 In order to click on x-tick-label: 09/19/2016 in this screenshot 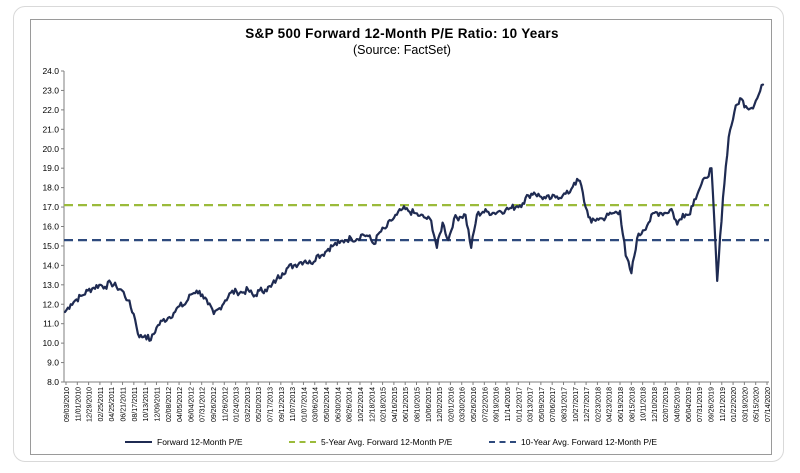, I will do `click(497, 404)`.